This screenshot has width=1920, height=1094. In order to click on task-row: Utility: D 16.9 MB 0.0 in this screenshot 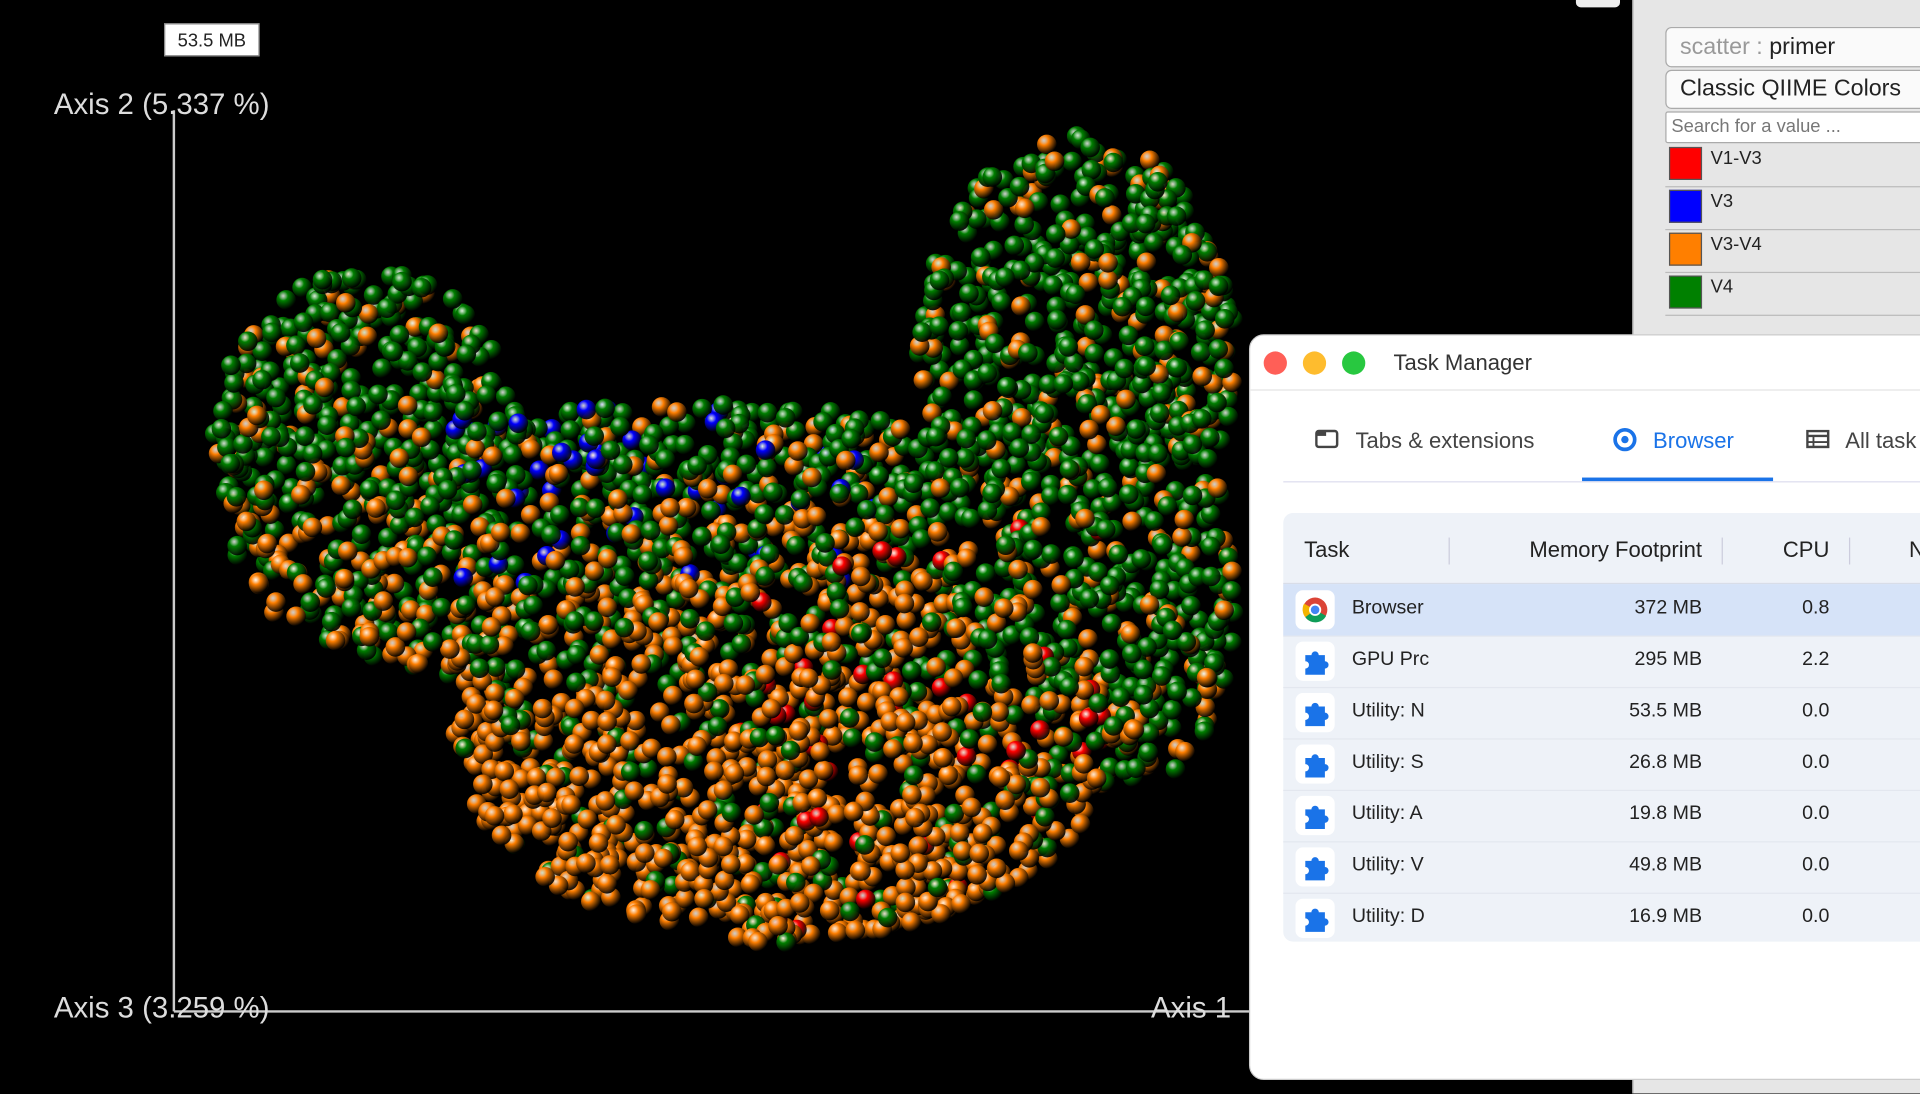, I will do `click(1601, 918)`.